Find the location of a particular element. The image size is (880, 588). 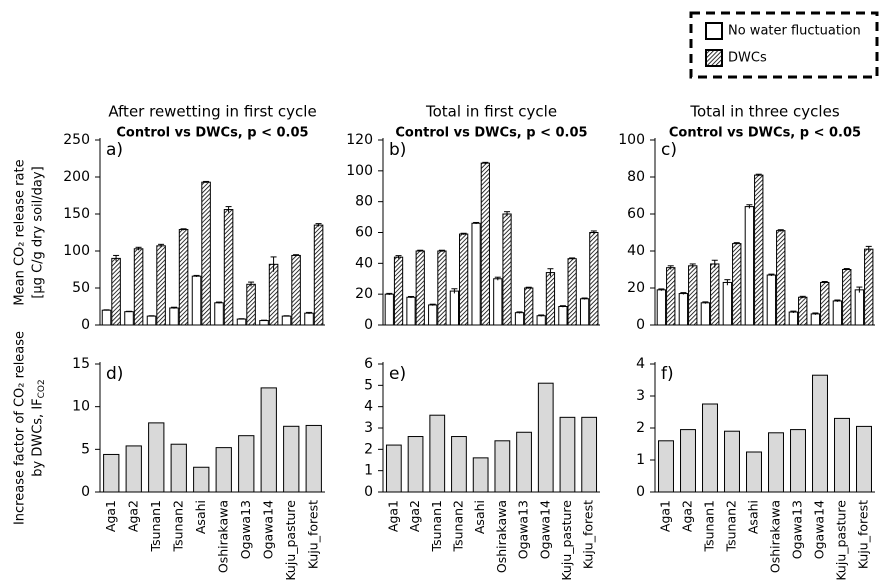

y-tick-label: 5 is located at coordinates (368, 385).